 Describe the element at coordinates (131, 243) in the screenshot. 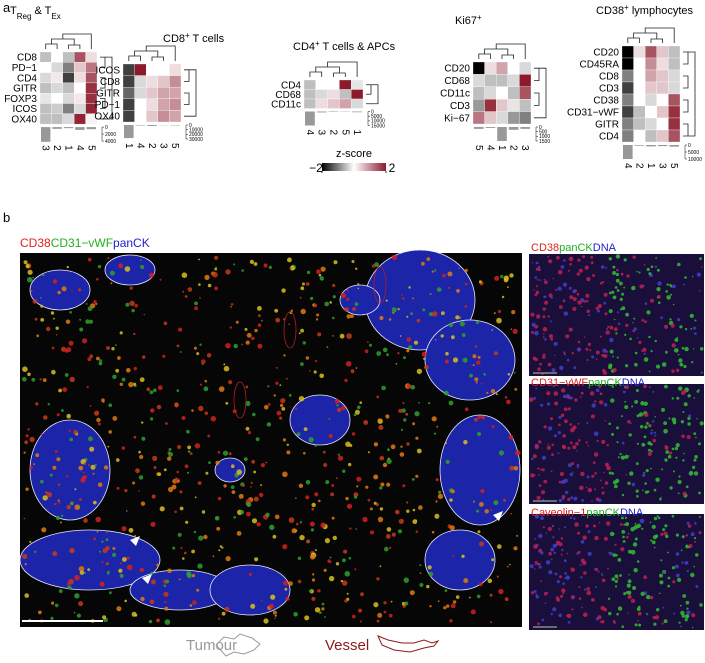

I see `channel-name: panCK` at that location.